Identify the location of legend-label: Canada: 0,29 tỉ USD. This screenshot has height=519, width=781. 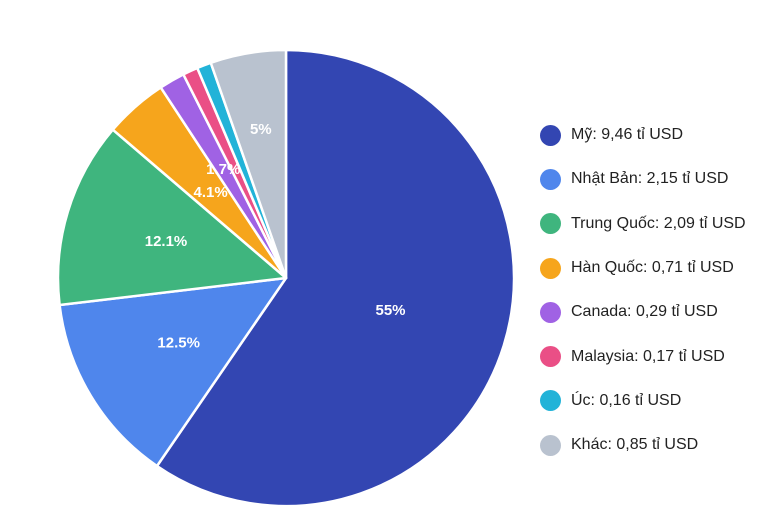
(644, 312).